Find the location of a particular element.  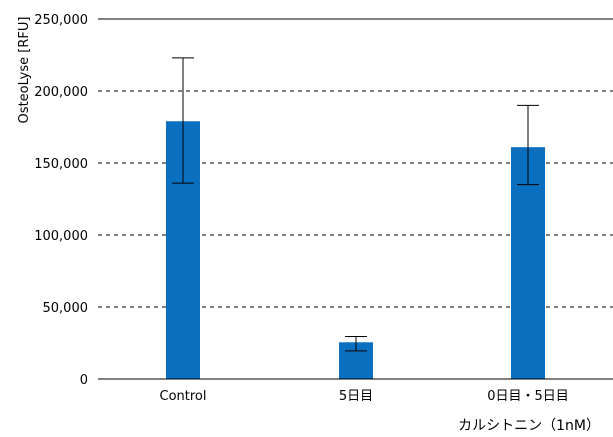

y-tick-label: 250,000 is located at coordinates (61, 20).